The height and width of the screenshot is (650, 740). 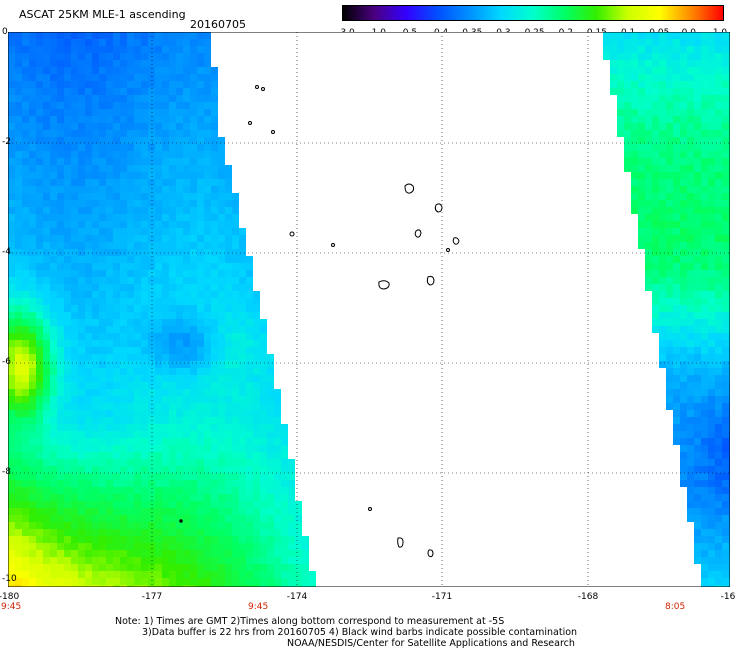 What do you see at coordinates (533, 13) in the screenshot?
I see `color-scale-bar` at bounding box center [533, 13].